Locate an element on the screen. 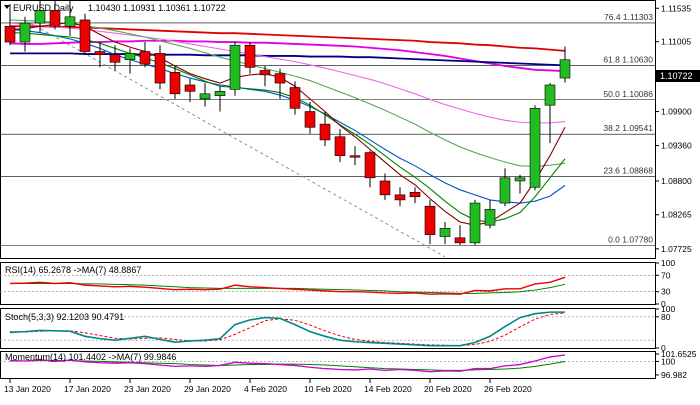  y-tick-label: 1.08800 is located at coordinates (676, 181).